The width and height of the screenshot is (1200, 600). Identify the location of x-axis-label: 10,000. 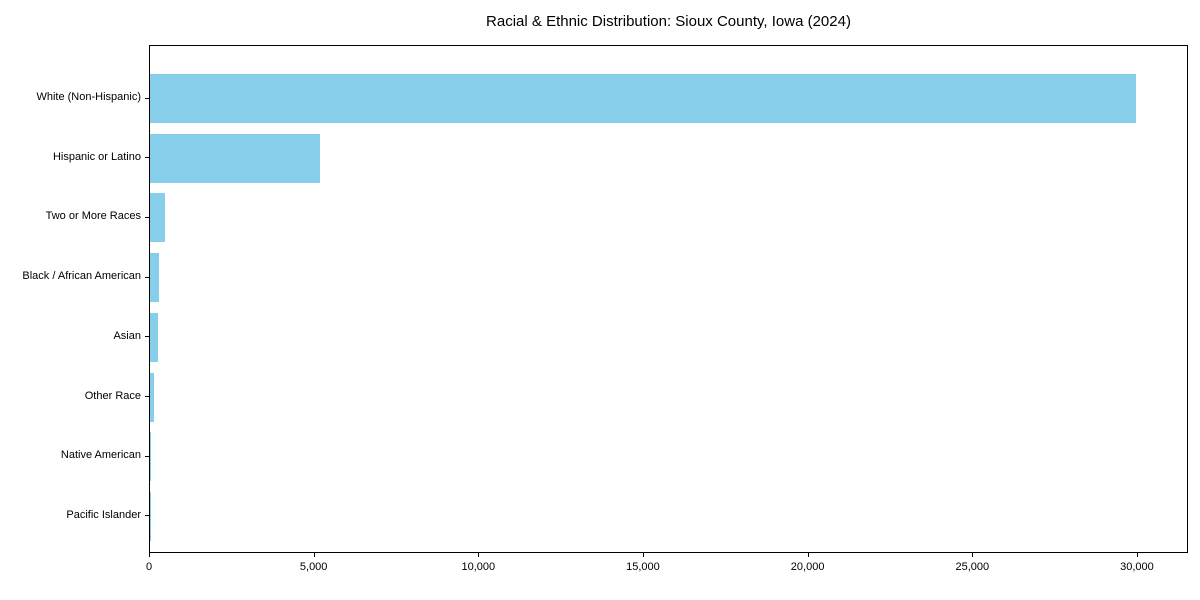
(478, 567).